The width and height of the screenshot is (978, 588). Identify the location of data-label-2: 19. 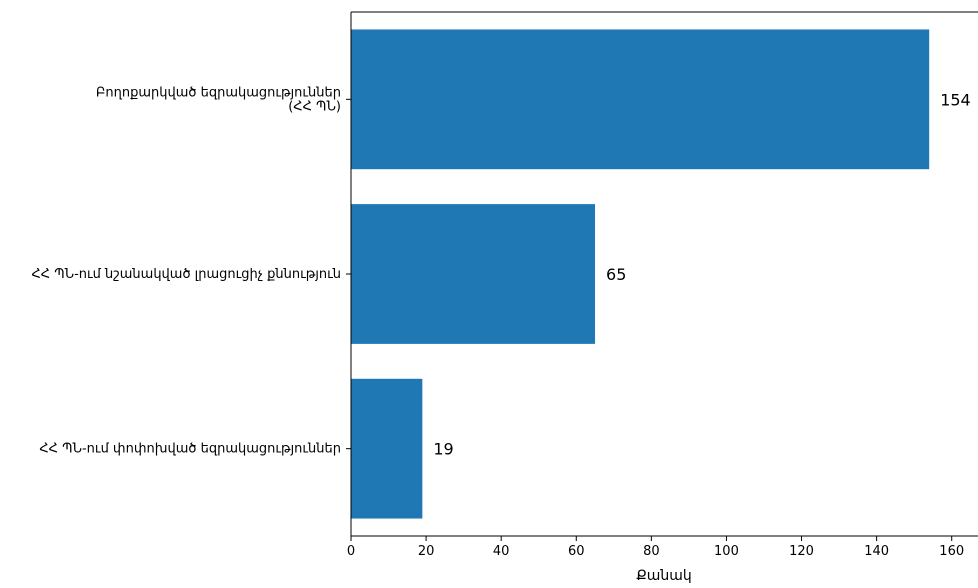
(443, 449).